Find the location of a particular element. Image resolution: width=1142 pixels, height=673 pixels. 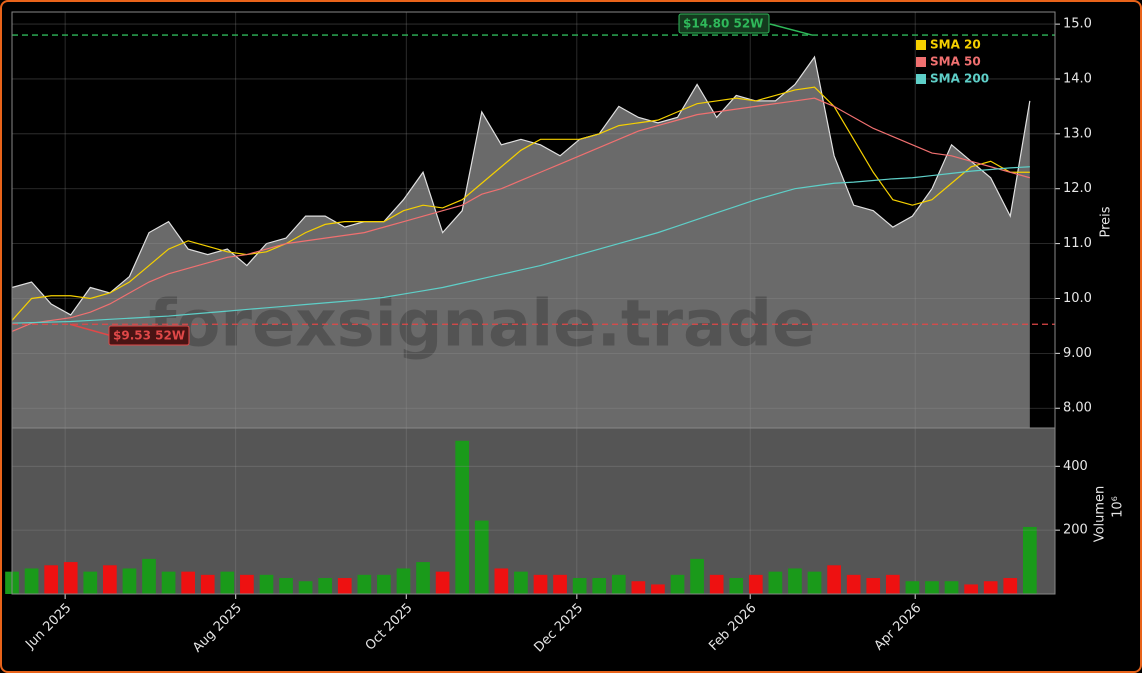

legend-label: SMA 20 is located at coordinates (955, 45).